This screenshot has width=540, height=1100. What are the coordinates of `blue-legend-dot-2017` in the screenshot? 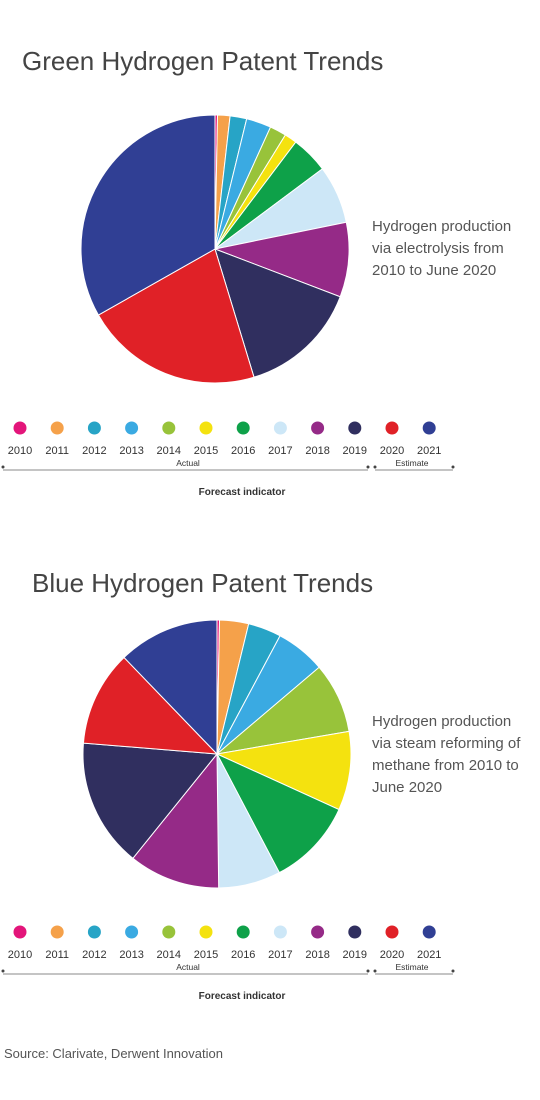 It's located at (280, 932).